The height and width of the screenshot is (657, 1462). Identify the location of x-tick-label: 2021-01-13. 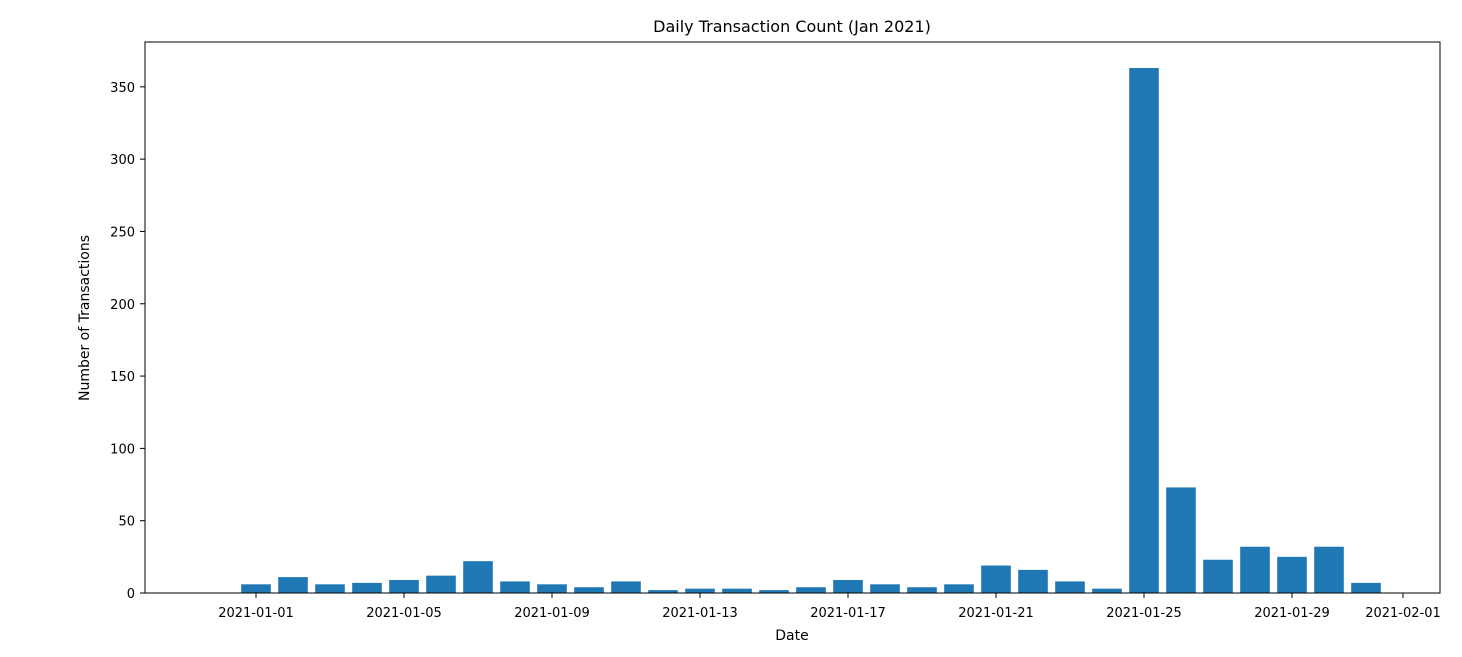
(700, 613).